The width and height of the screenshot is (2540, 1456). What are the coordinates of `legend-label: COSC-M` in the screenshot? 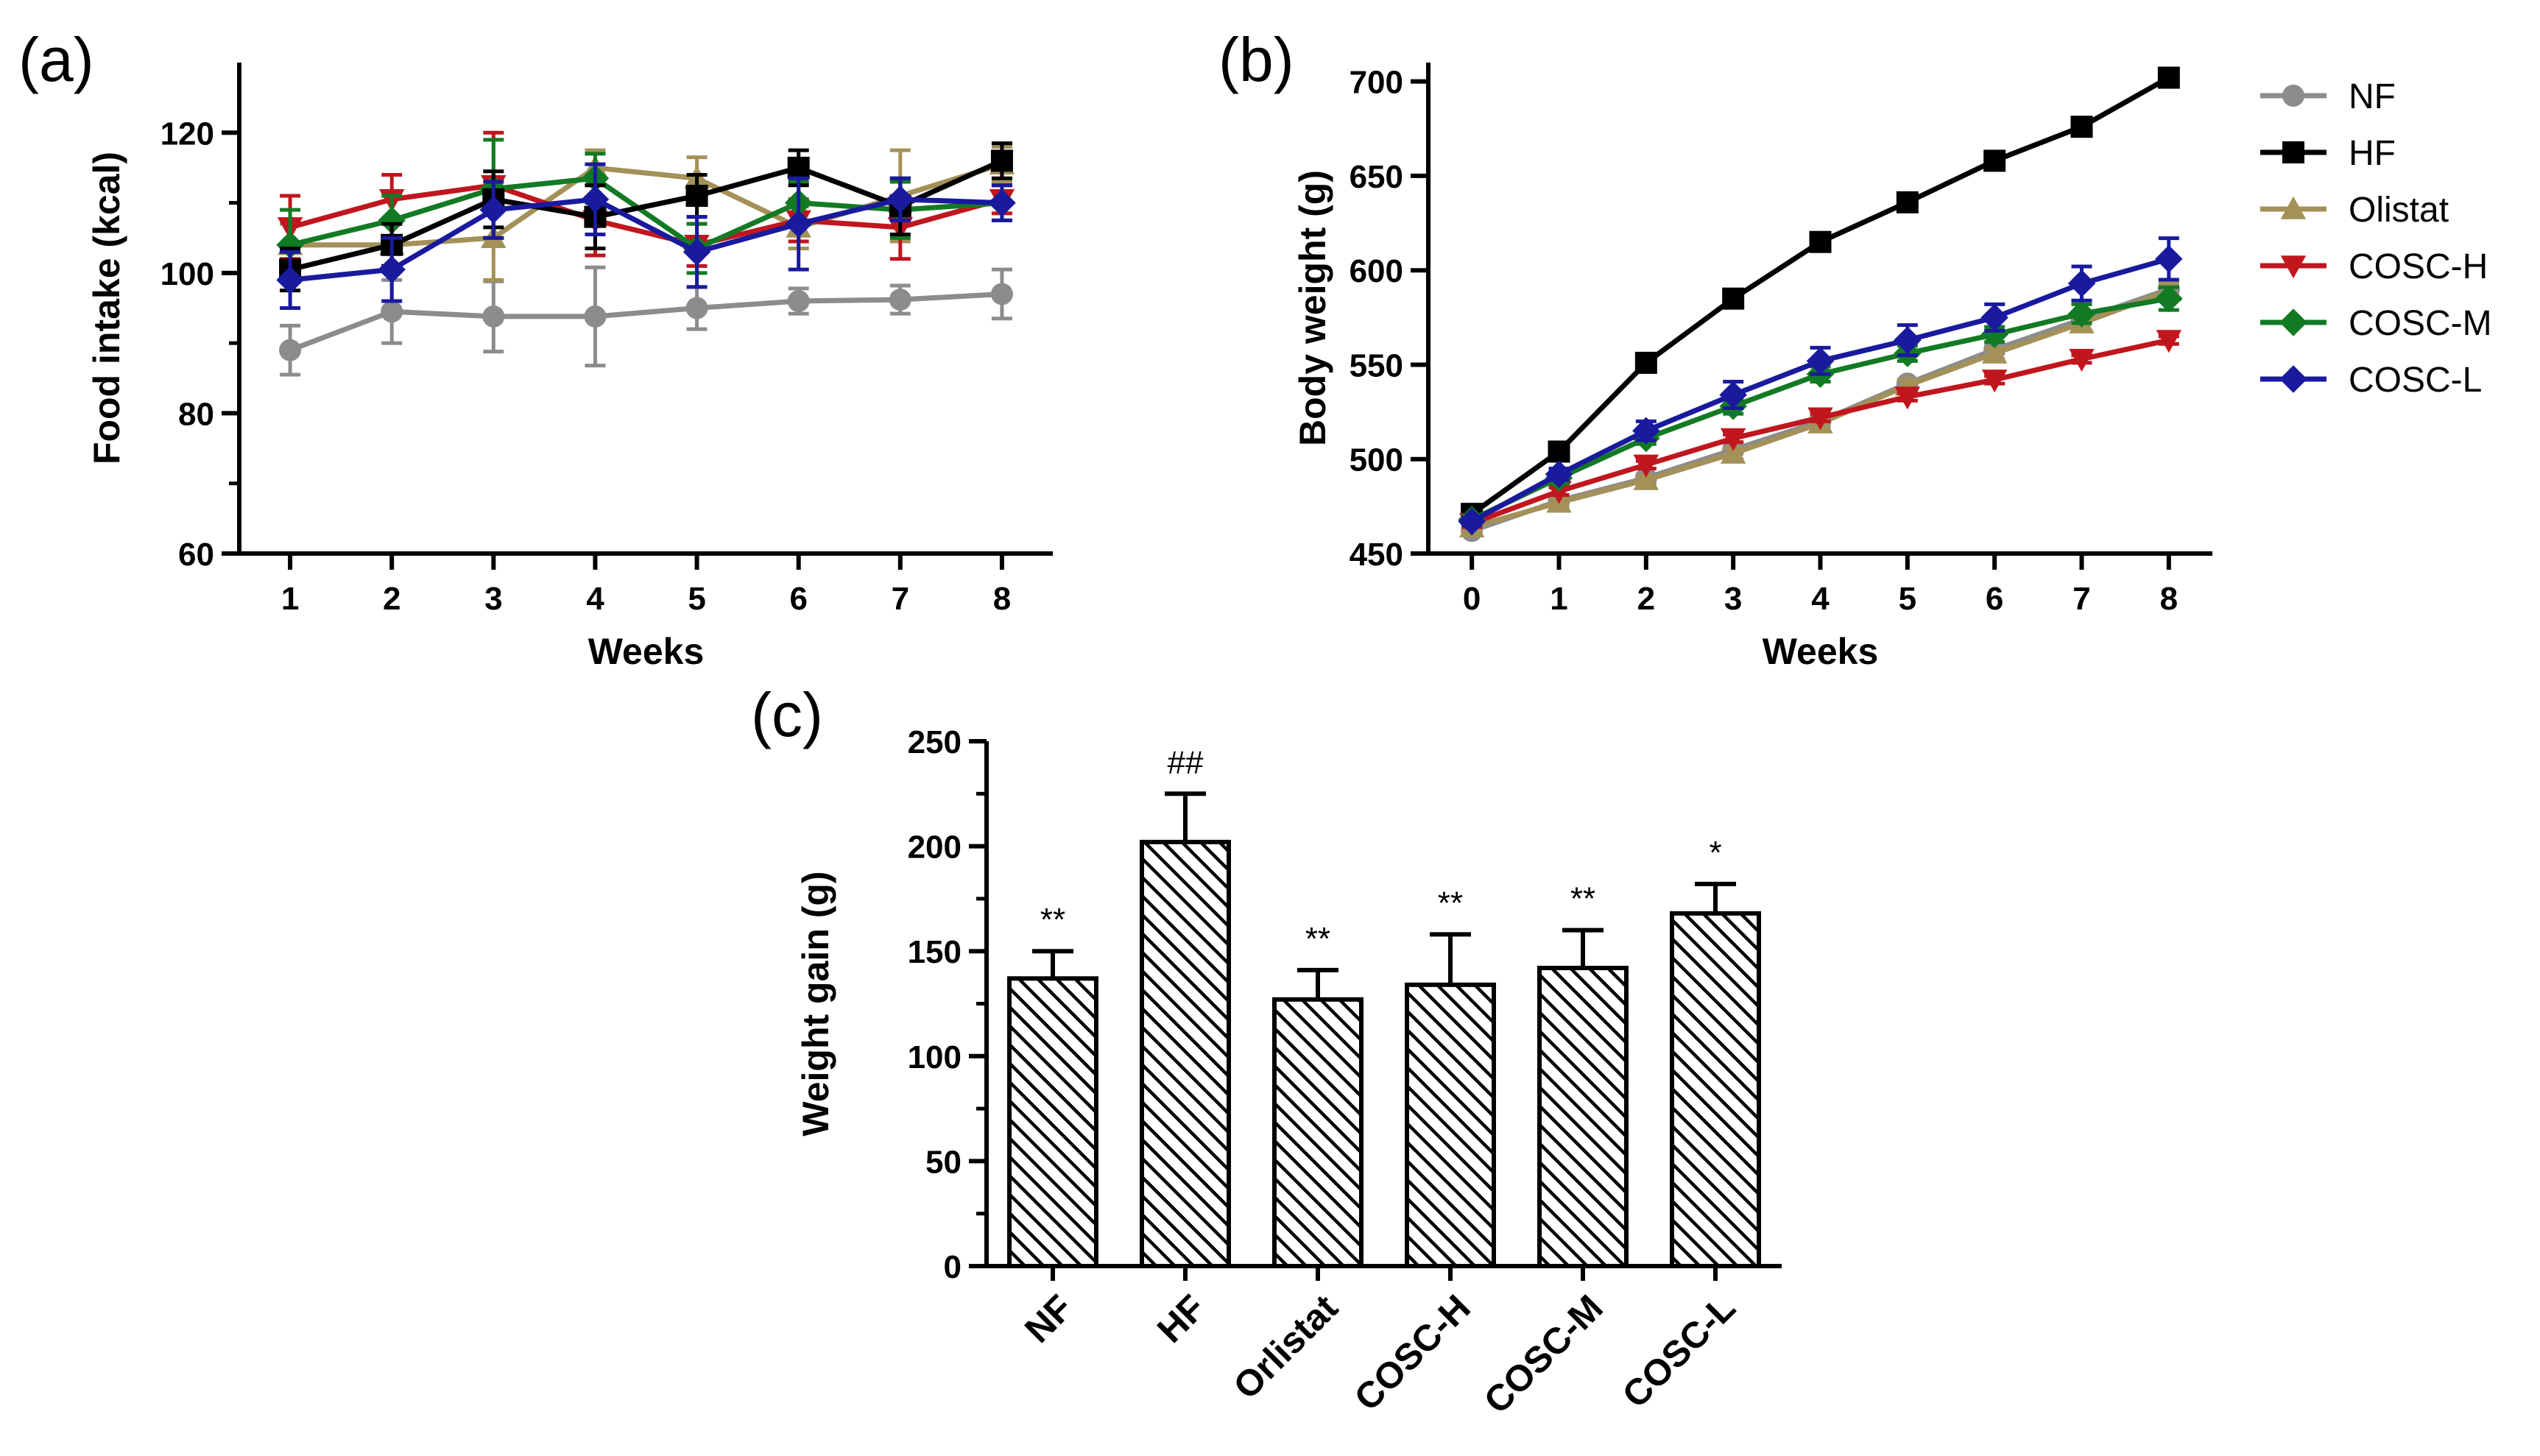 It's located at (2420, 323).